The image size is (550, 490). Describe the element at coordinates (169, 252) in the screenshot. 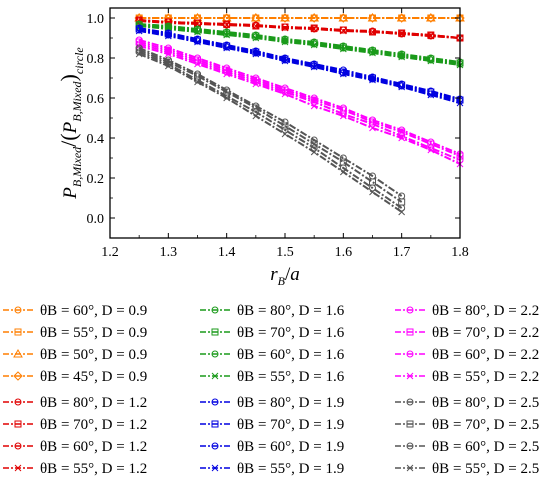

I see `x-tick-label: 1.3` at that location.